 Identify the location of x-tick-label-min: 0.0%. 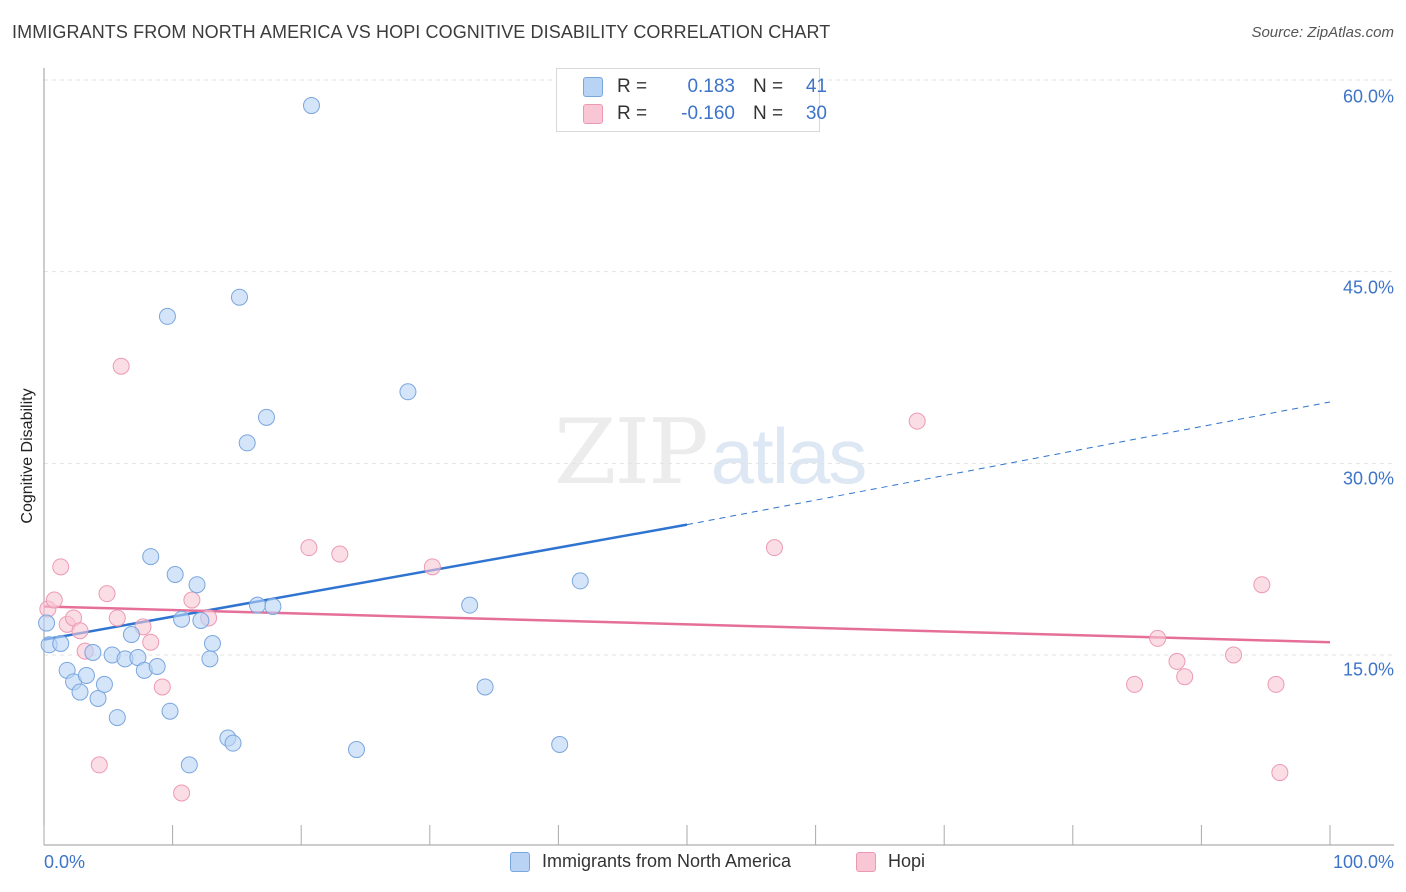
(65, 862).